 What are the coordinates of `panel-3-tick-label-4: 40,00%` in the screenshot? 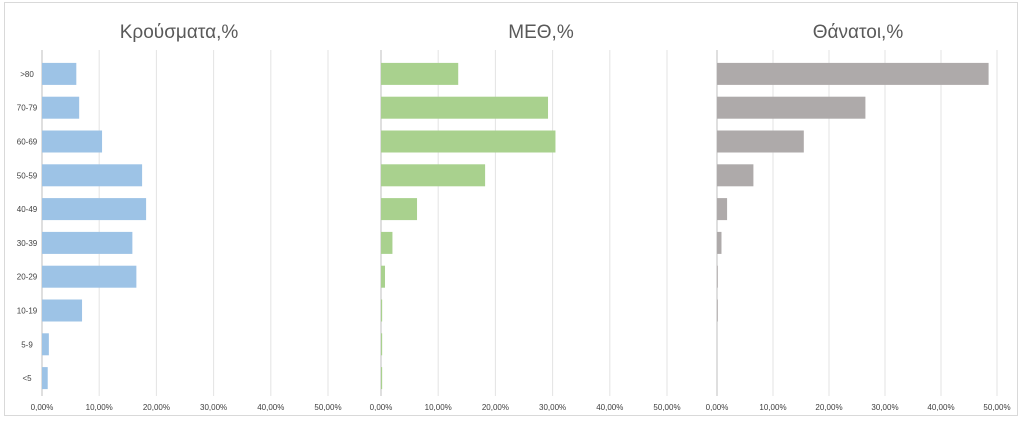 It's located at (940, 407).